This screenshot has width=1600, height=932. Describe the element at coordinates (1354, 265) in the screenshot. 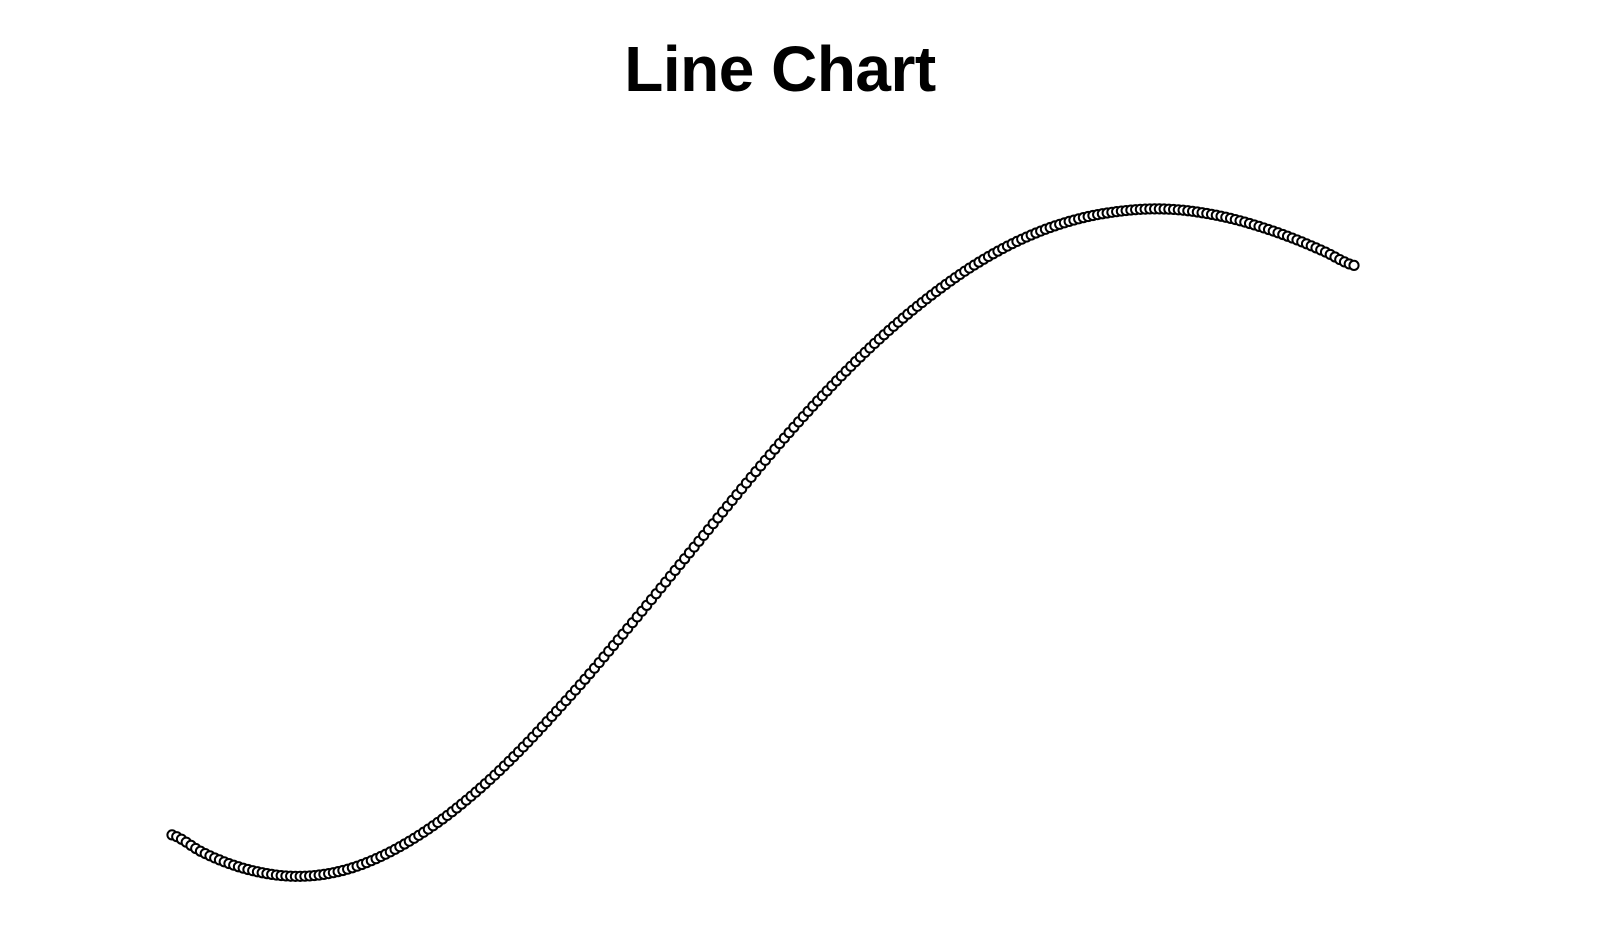

I see `data-point` at that location.